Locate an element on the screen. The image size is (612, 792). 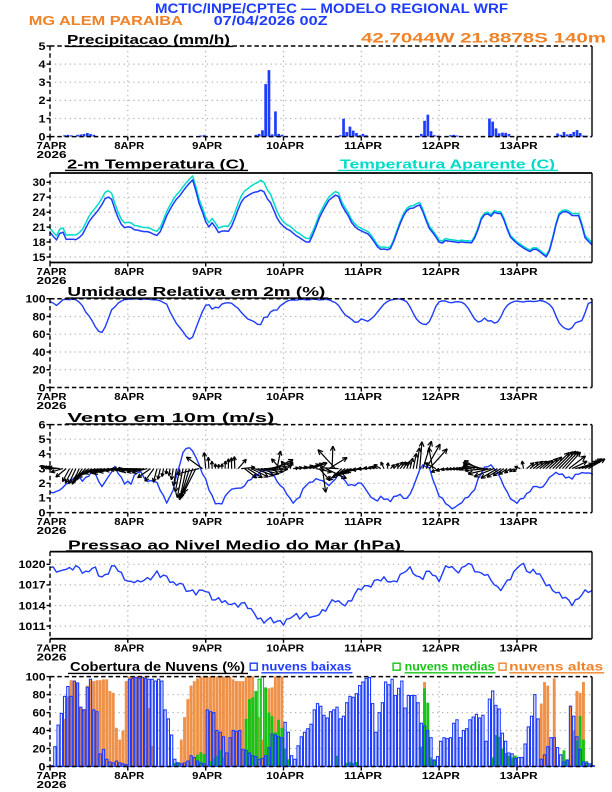
svg-text: 1014 is located at coordinates (33, 606).